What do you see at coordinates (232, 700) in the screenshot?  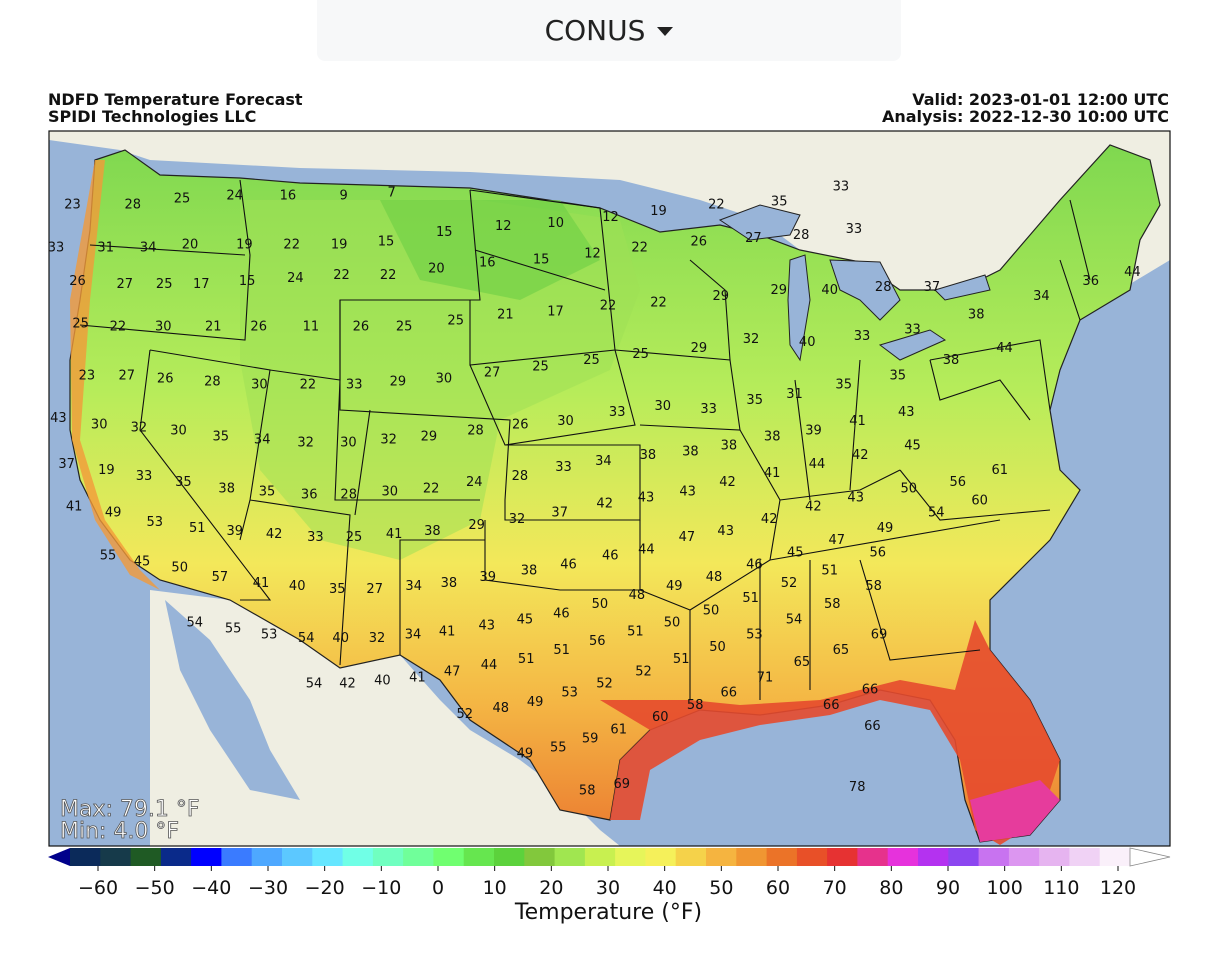 I see `gulf-of-california` at bounding box center [232, 700].